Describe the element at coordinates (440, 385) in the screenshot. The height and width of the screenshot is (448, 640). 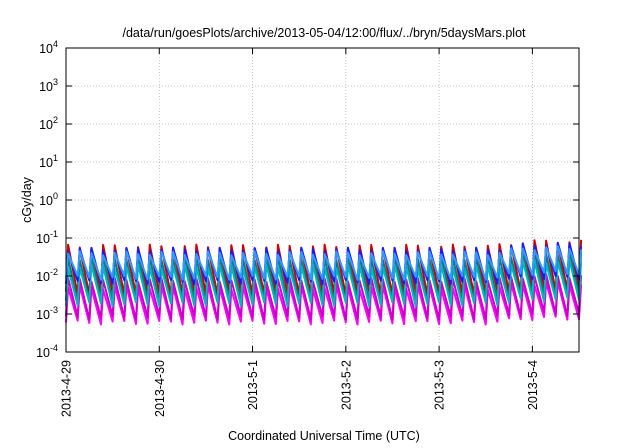
I see `x-tick-label: 2013-5-3` at that location.